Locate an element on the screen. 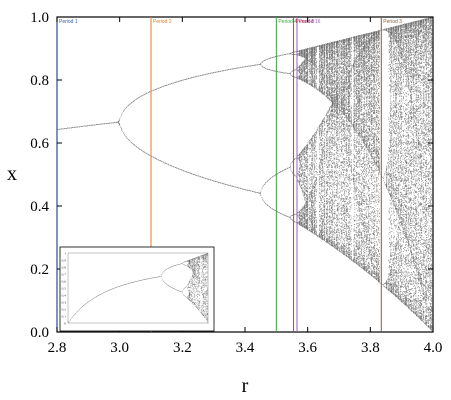 This screenshot has width=451, height=400. y-tick-label: 0.4 is located at coordinates (39, 207).